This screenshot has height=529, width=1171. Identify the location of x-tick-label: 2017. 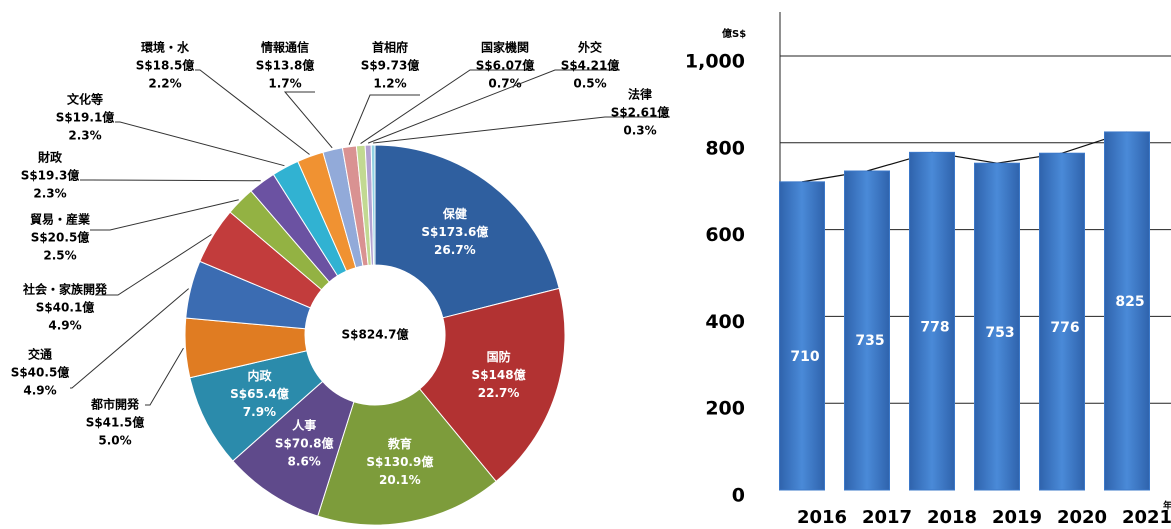
(887, 517).